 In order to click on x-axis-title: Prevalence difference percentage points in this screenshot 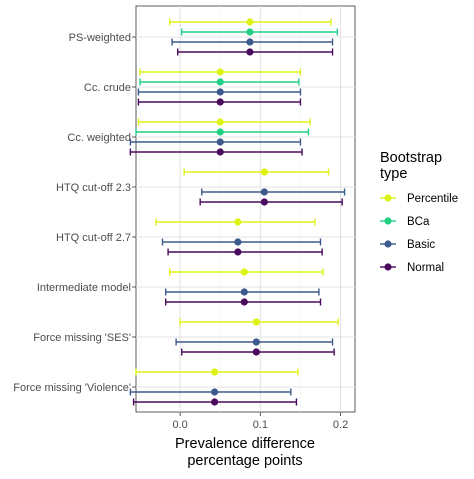, I will do `click(245, 452)`.